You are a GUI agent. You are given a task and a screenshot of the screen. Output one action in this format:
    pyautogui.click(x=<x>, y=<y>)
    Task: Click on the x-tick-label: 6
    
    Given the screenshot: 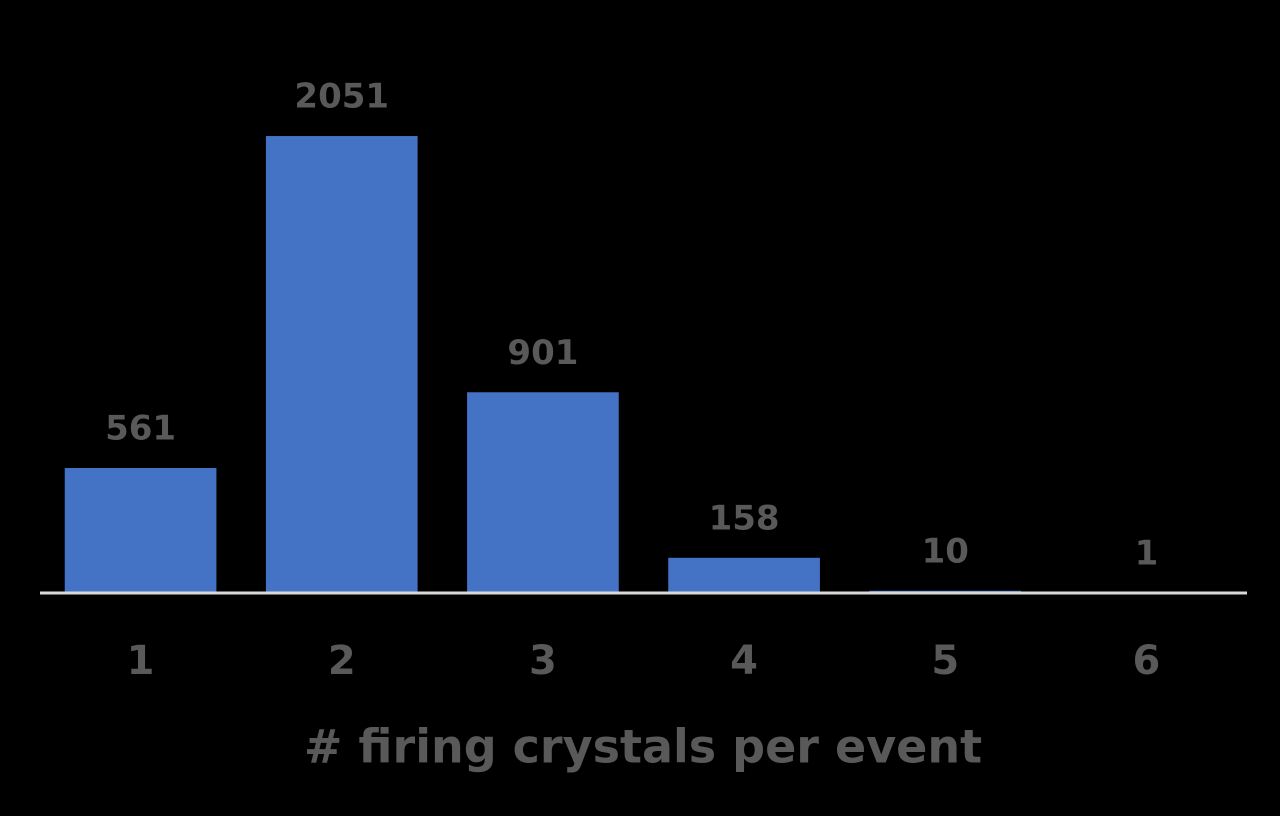 What is the action you would take?
    pyautogui.click(x=1146, y=661)
    